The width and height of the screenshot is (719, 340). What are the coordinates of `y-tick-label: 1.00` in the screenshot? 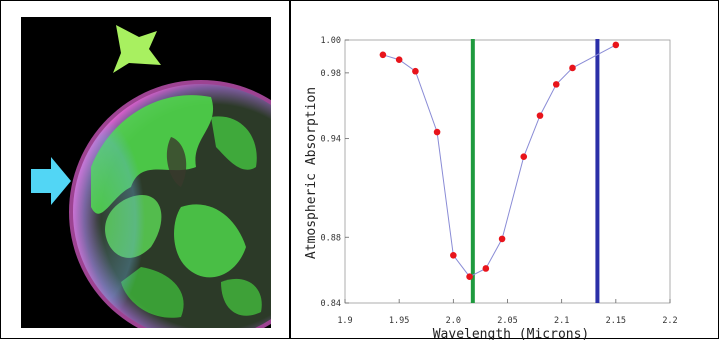 It's located at (331, 41).